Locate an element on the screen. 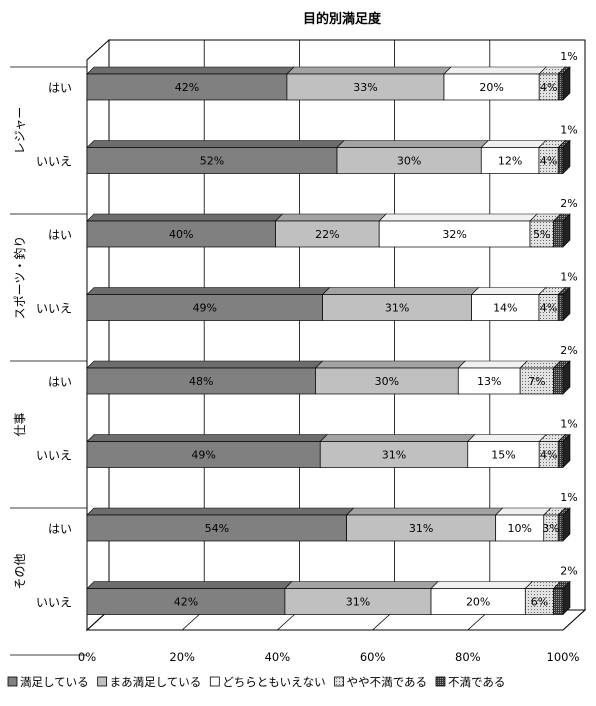 The width and height of the screenshot is (596, 706). data-label: 20% is located at coordinates (491, 87).